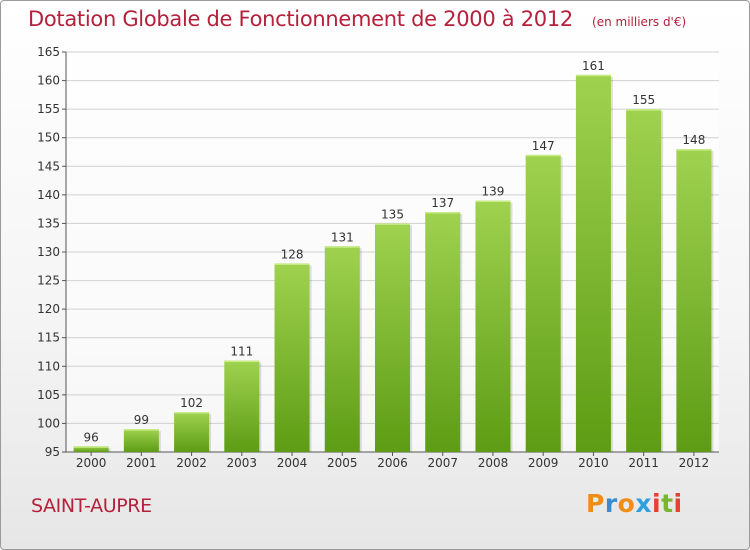 This screenshot has width=750, height=550. What do you see at coordinates (91, 463) in the screenshot?
I see `x-tick-label: 2000` at bounding box center [91, 463].